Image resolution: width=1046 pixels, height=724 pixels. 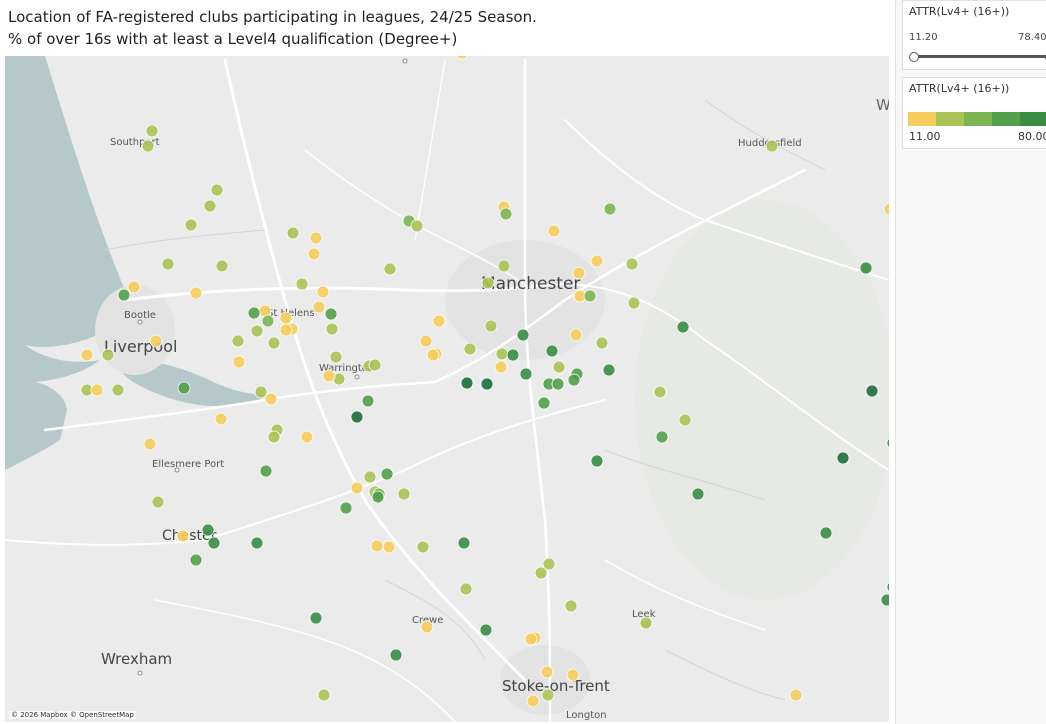 I want to click on range-slider-min-handle, so click(x=914, y=57).